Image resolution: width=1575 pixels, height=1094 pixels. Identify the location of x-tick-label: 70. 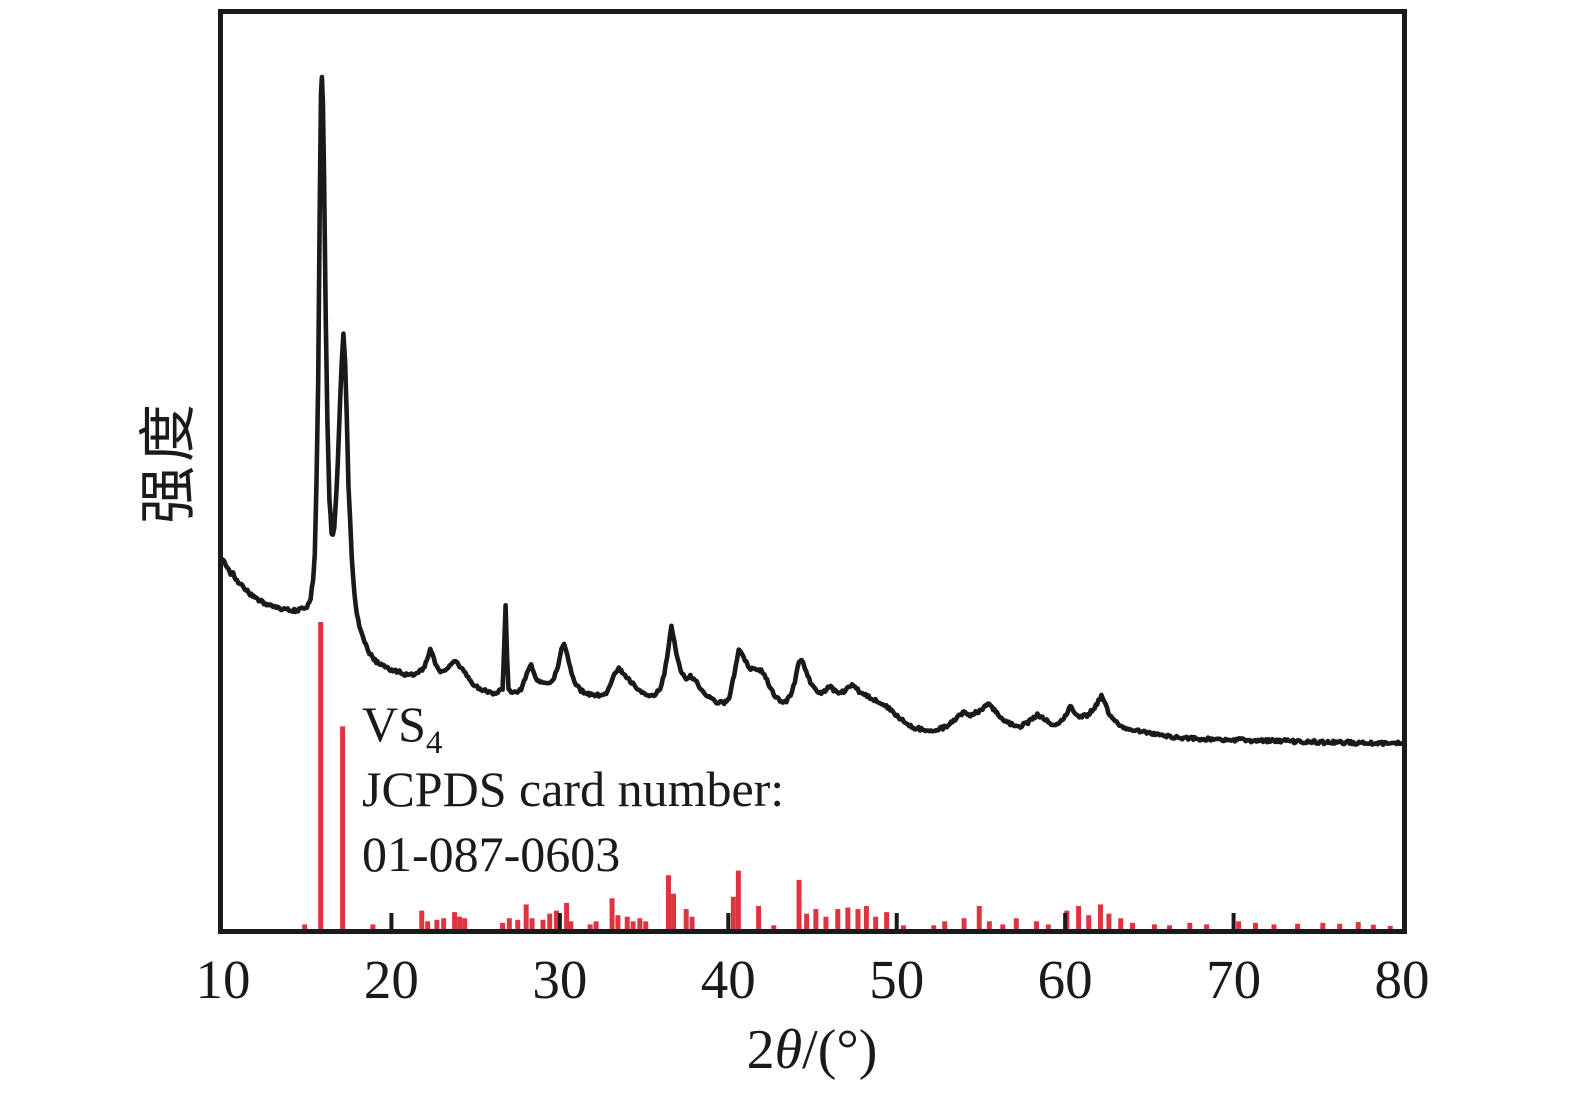
(1233, 979).